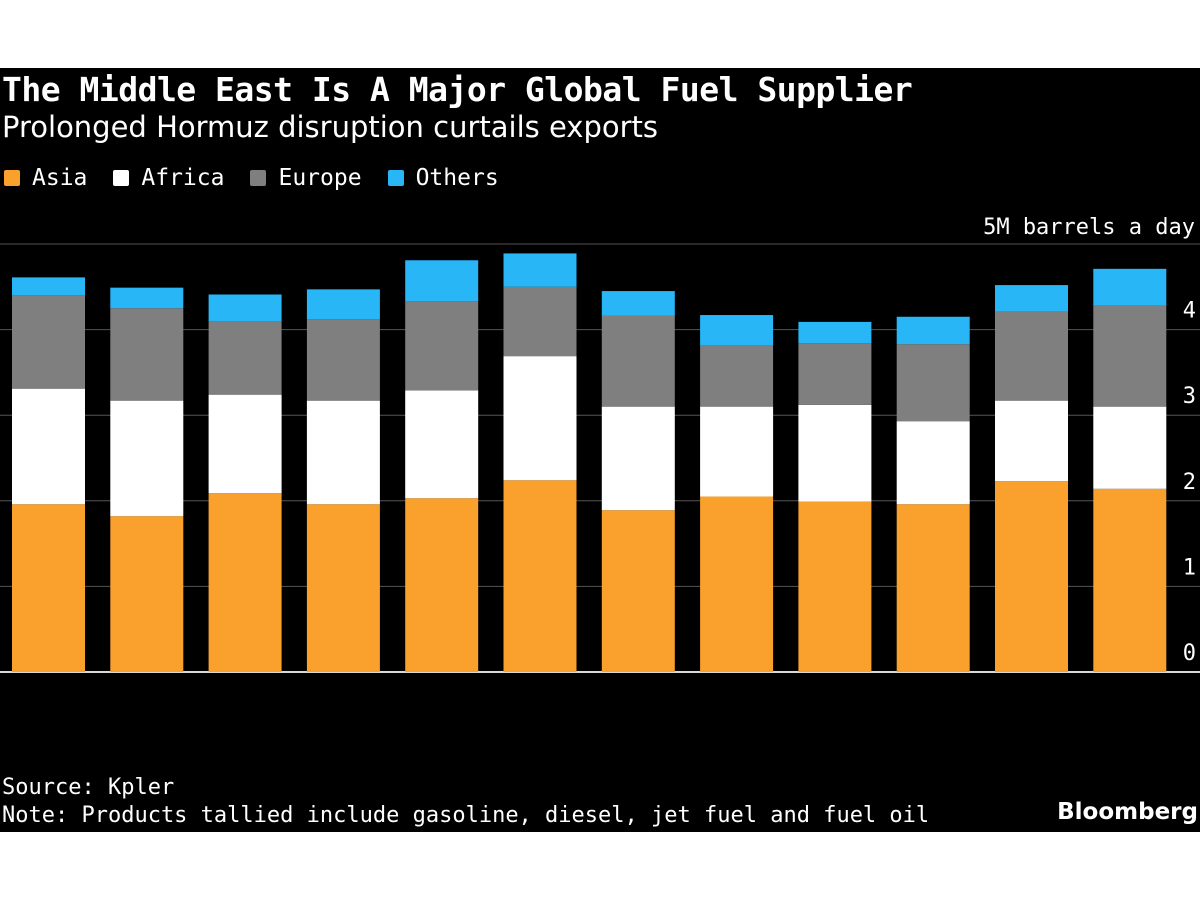  I want to click on source-text: Source: Kpler, so click(88, 787).